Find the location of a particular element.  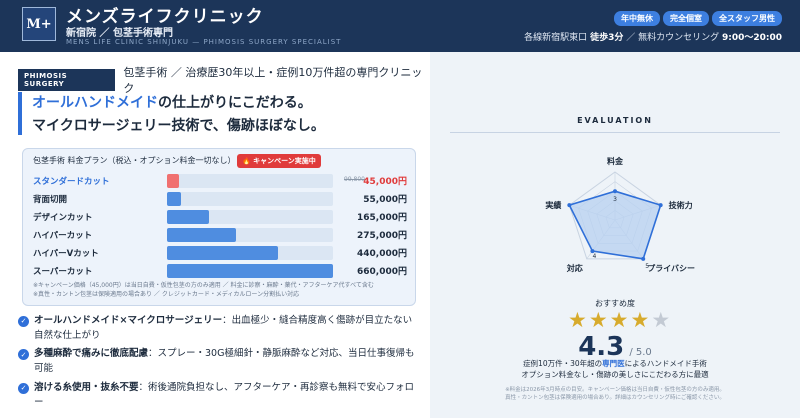

radar-grid-ring is located at coordinates (615, 215).